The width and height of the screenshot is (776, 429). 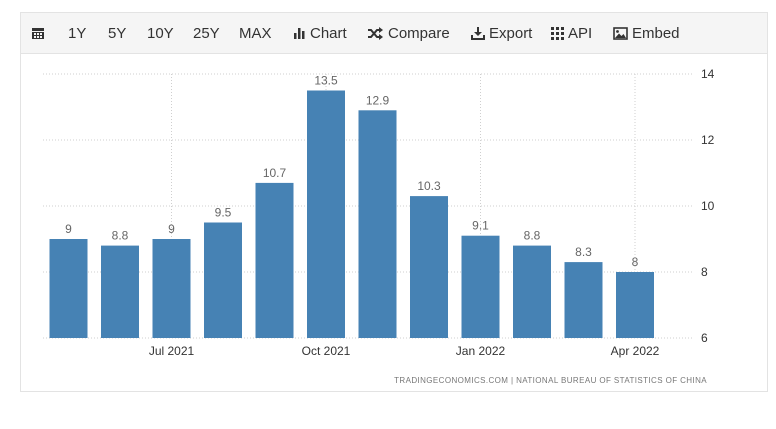 What do you see at coordinates (429, 267) in the screenshot?
I see `bar-dec-2021` at bounding box center [429, 267].